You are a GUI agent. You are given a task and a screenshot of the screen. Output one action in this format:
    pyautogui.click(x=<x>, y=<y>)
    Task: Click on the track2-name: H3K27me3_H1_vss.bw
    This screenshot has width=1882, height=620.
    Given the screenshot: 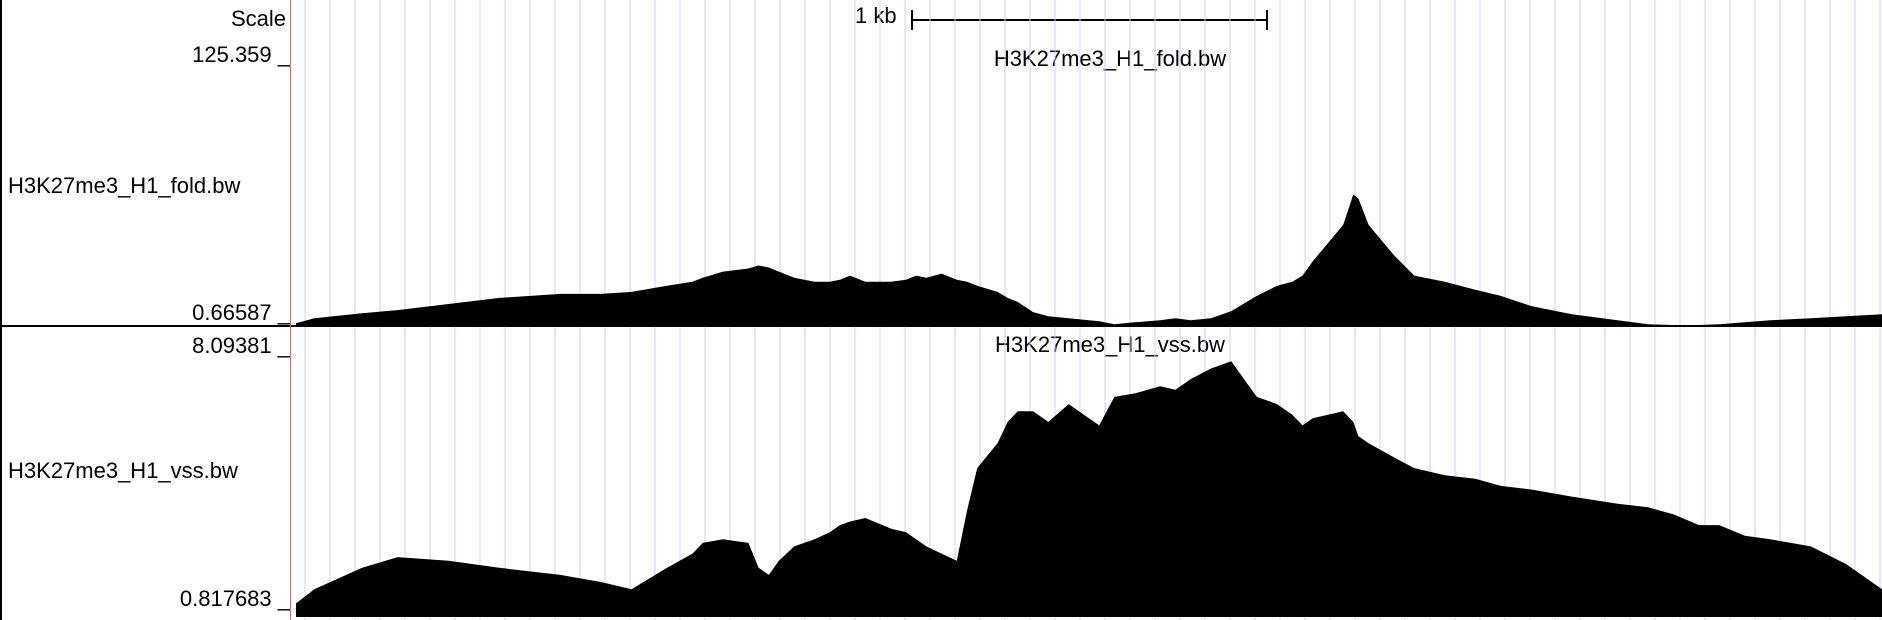 What is the action you would take?
    pyautogui.click(x=123, y=470)
    